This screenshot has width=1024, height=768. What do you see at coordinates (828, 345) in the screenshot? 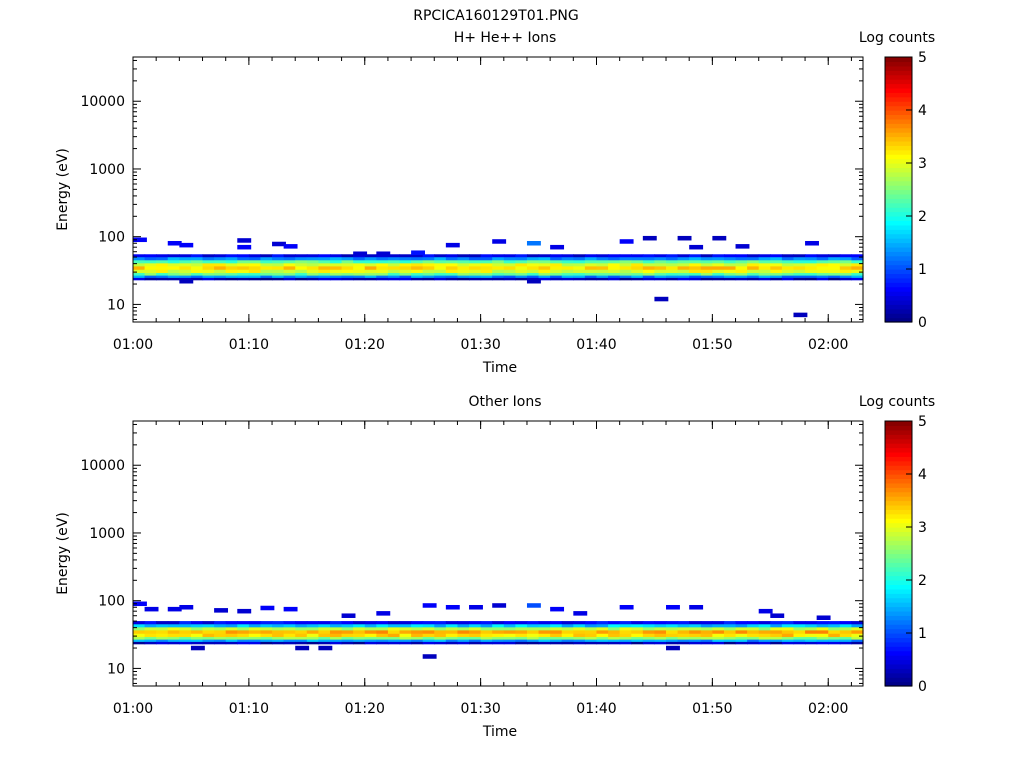
I see `x-tick-label: 02:00` at bounding box center [828, 345].